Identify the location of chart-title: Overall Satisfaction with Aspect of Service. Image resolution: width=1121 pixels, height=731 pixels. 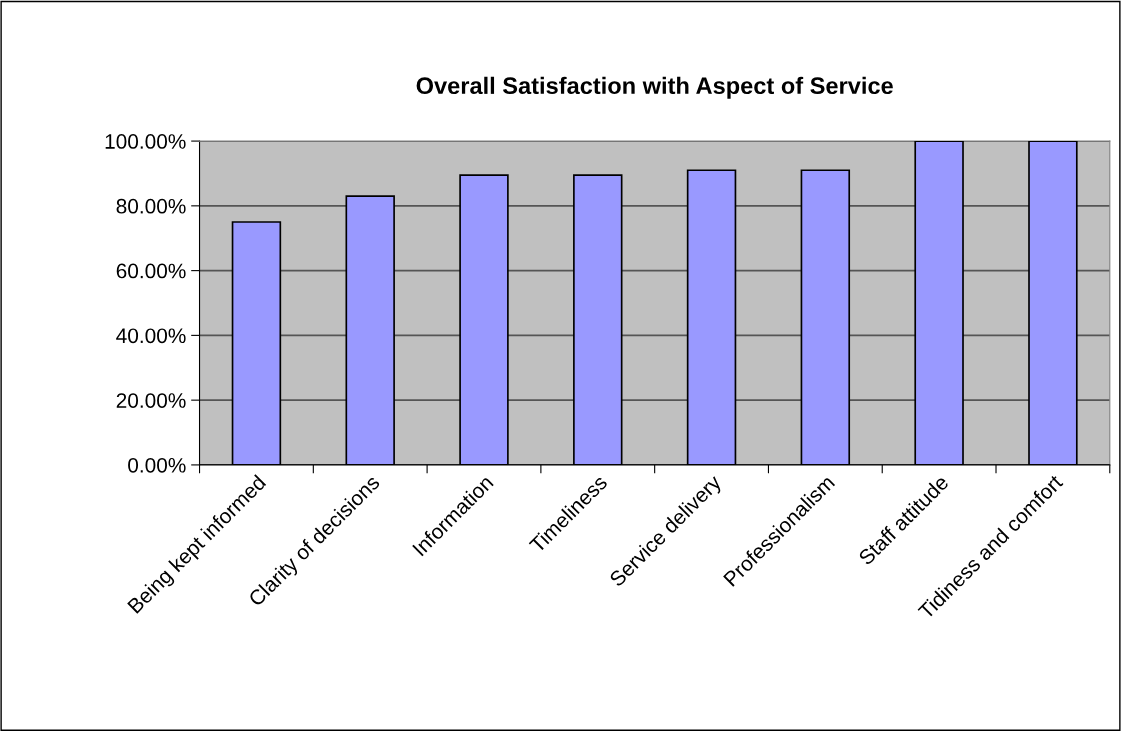
(654, 87).